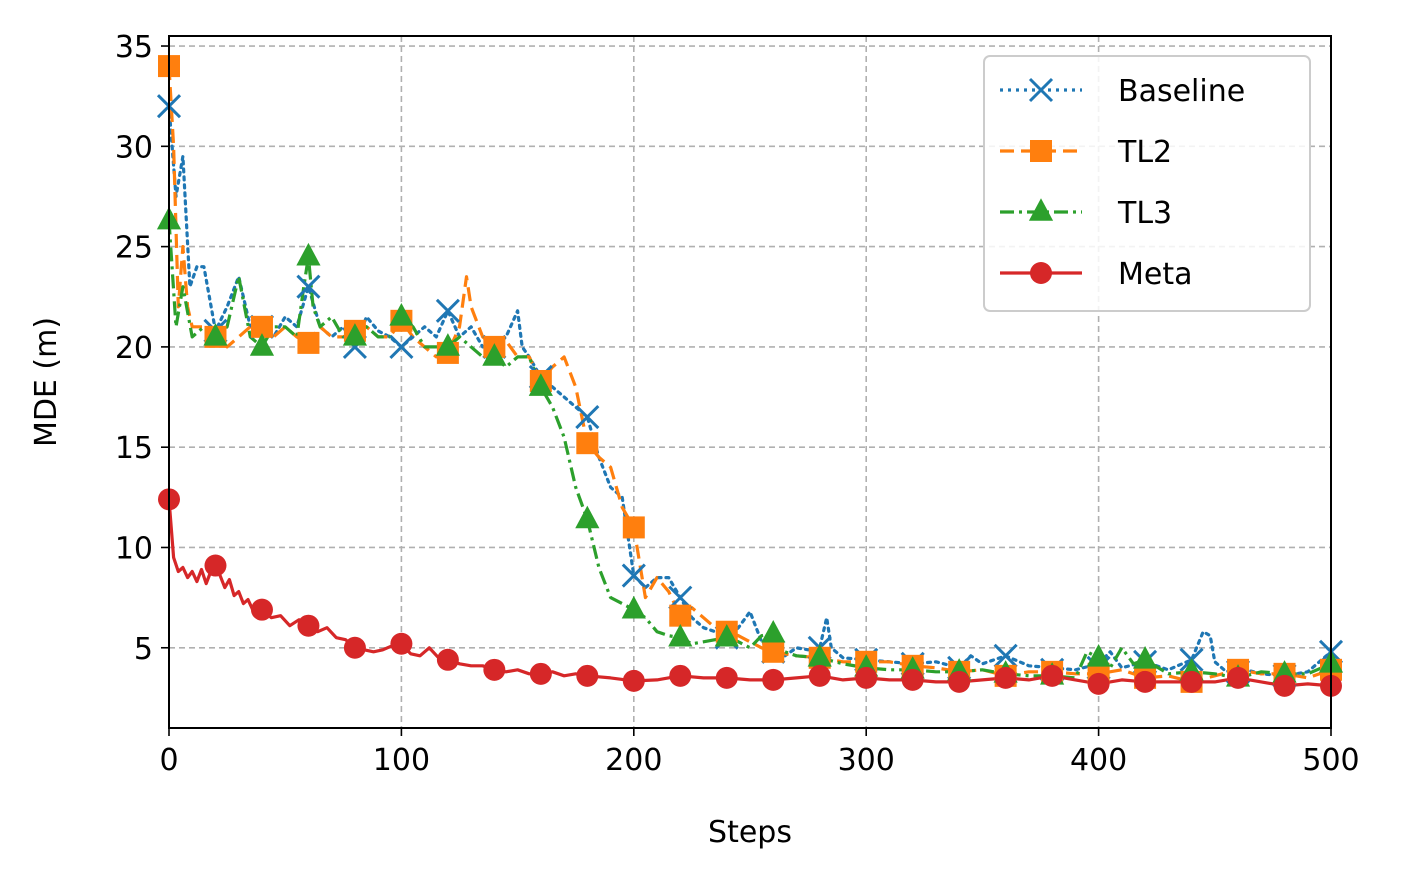 Image resolution: width=1401 pixels, height=884 pixels. Describe the element at coordinates (143, 649) in the screenshot. I see `y-tick-label: 5` at that location.